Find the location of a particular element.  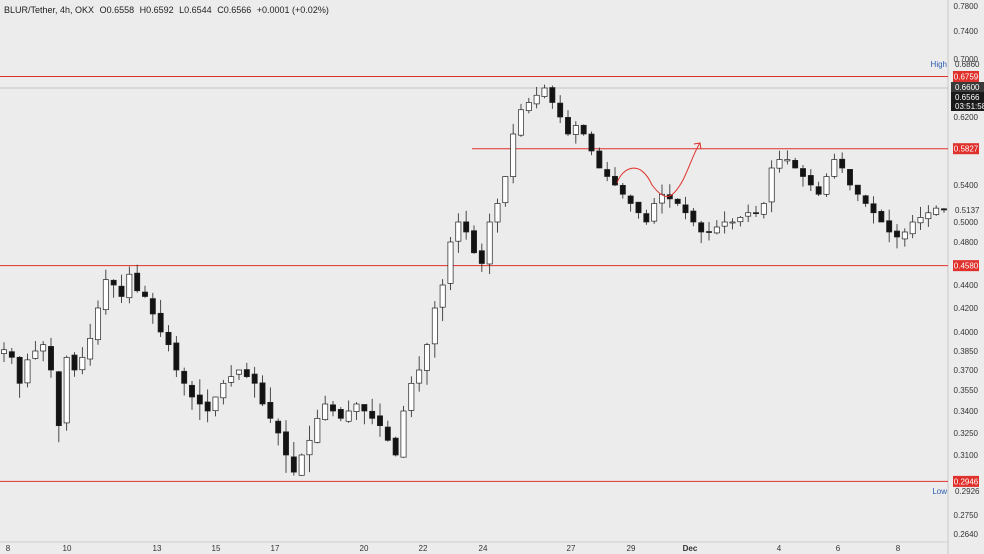

x-tick-label: 15 is located at coordinates (216, 548).